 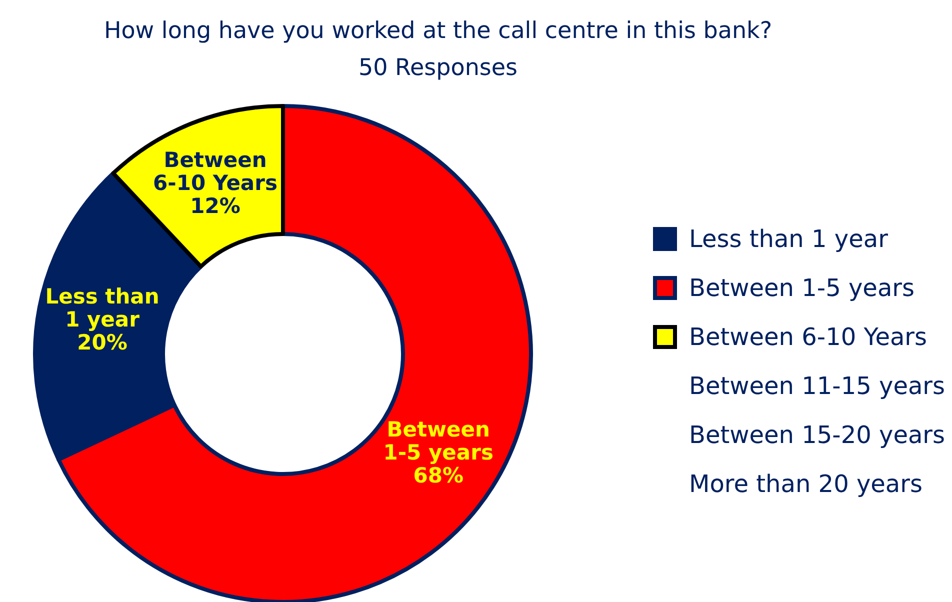 What do you see at coordinates (788, 239) in the screenshot?
I see `legend-label: Less than 1 year` at bounding box center [788, 239].